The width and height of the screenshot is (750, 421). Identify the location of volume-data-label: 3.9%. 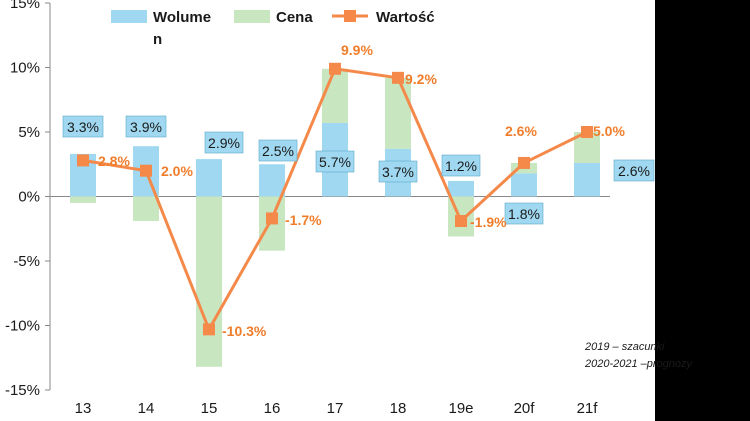
(146, 127).